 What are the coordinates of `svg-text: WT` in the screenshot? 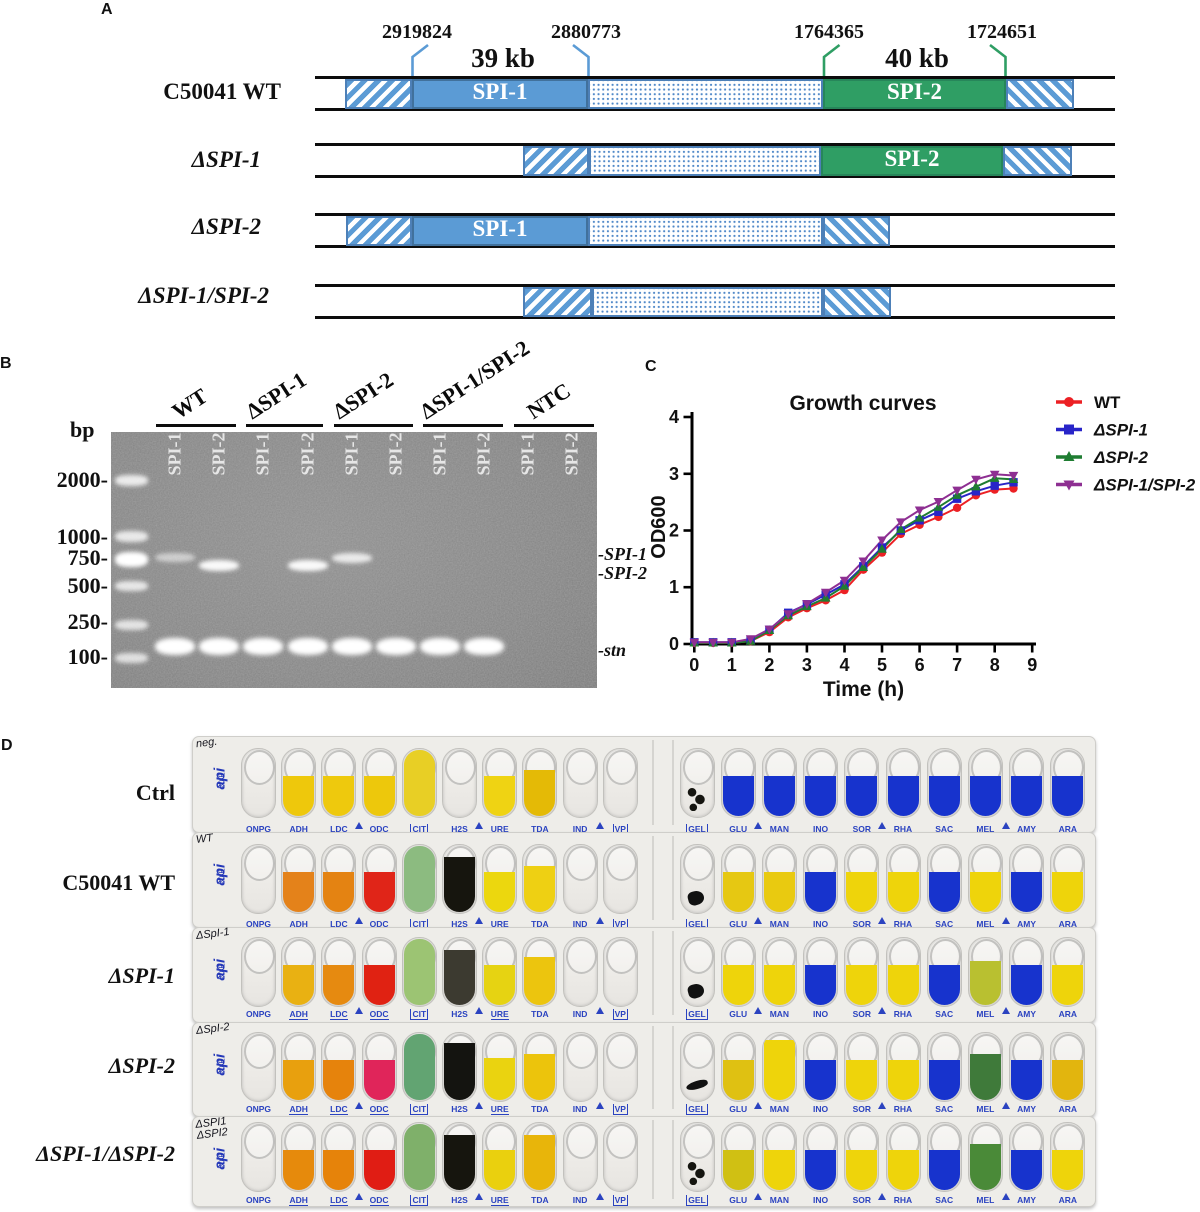 It's located at (1107, 402).